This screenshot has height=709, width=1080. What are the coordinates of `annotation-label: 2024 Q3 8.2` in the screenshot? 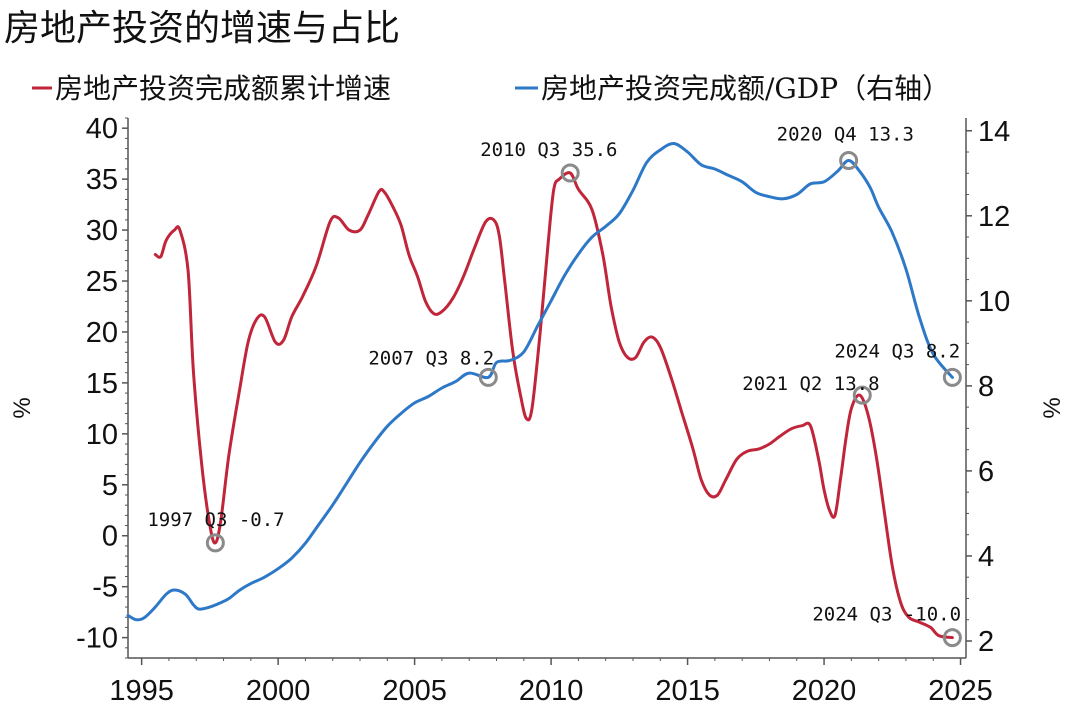 It's located at (897, 351).